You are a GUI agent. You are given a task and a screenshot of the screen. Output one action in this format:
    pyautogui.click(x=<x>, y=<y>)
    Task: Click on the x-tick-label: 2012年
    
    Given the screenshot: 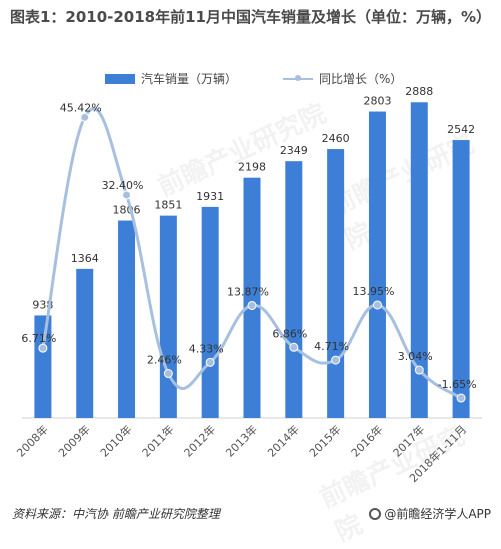 What is the action you would take?
    pyautogui.click(x=199, y=440)
    